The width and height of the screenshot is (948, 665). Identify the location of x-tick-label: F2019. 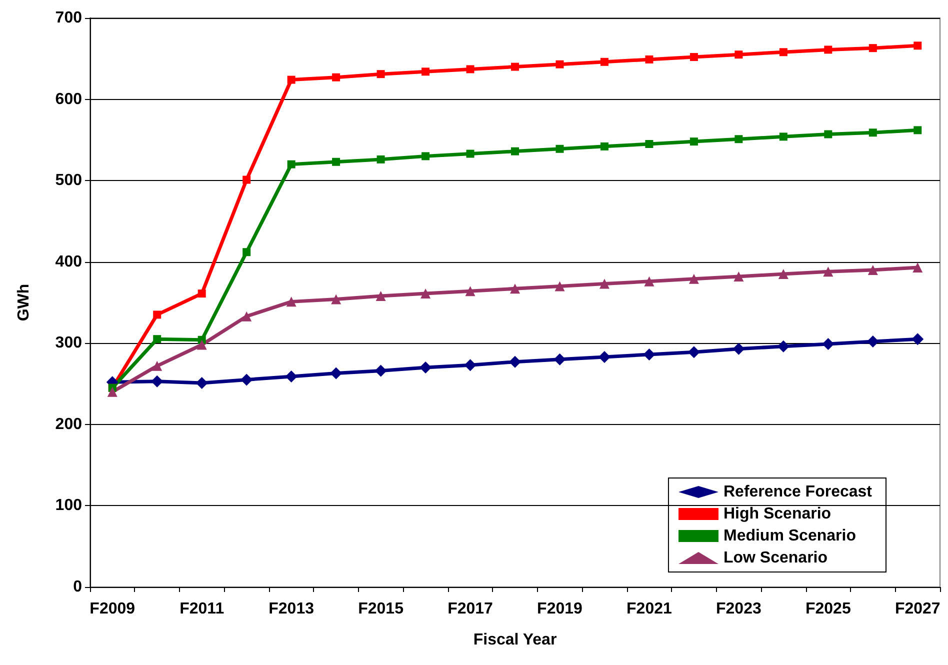
(560, 609).